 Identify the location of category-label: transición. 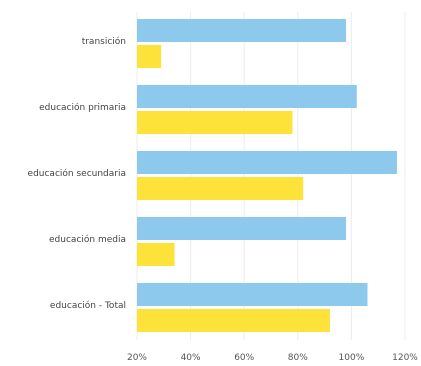
(104, 41).